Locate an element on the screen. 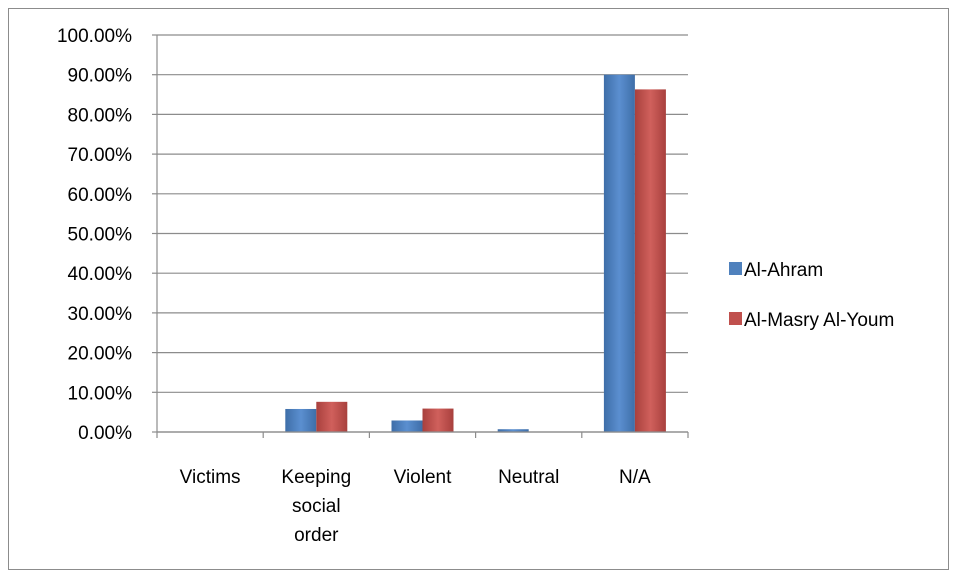  y-tick-label: 20.00% is located at coordinates (100, 354).